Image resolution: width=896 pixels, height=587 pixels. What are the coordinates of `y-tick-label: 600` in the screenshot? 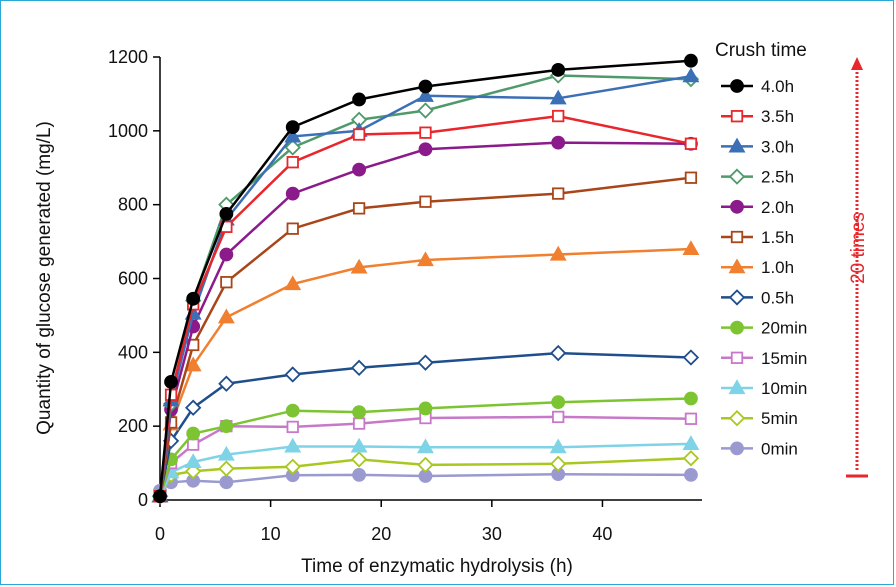 It's located at (133, 279).